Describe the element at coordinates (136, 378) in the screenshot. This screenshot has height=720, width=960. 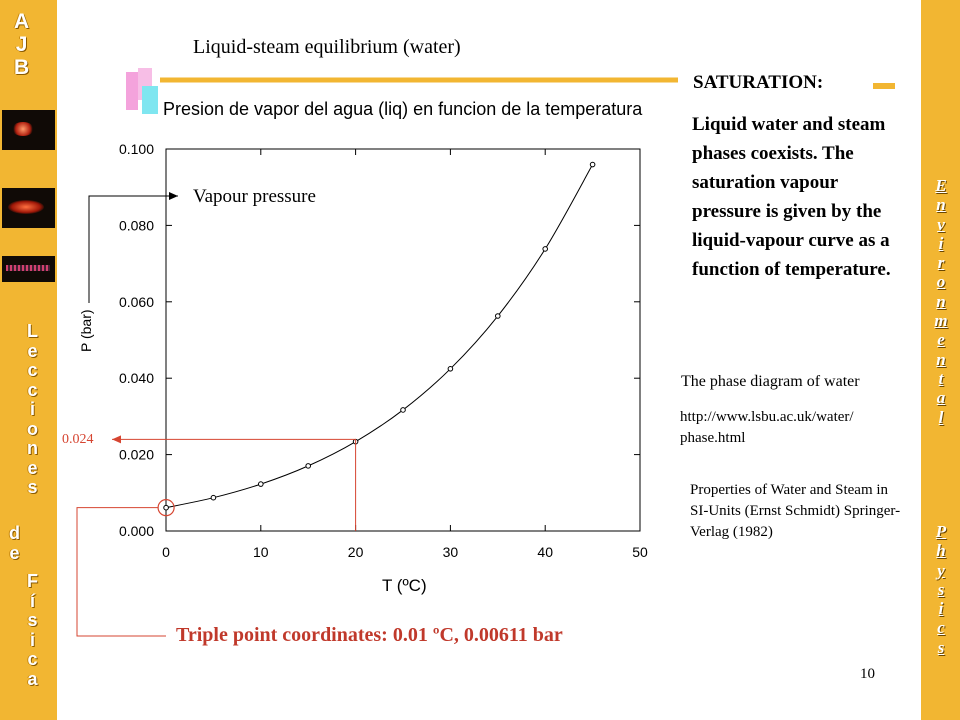
I see `y-tick-label: 0.040` at that location.